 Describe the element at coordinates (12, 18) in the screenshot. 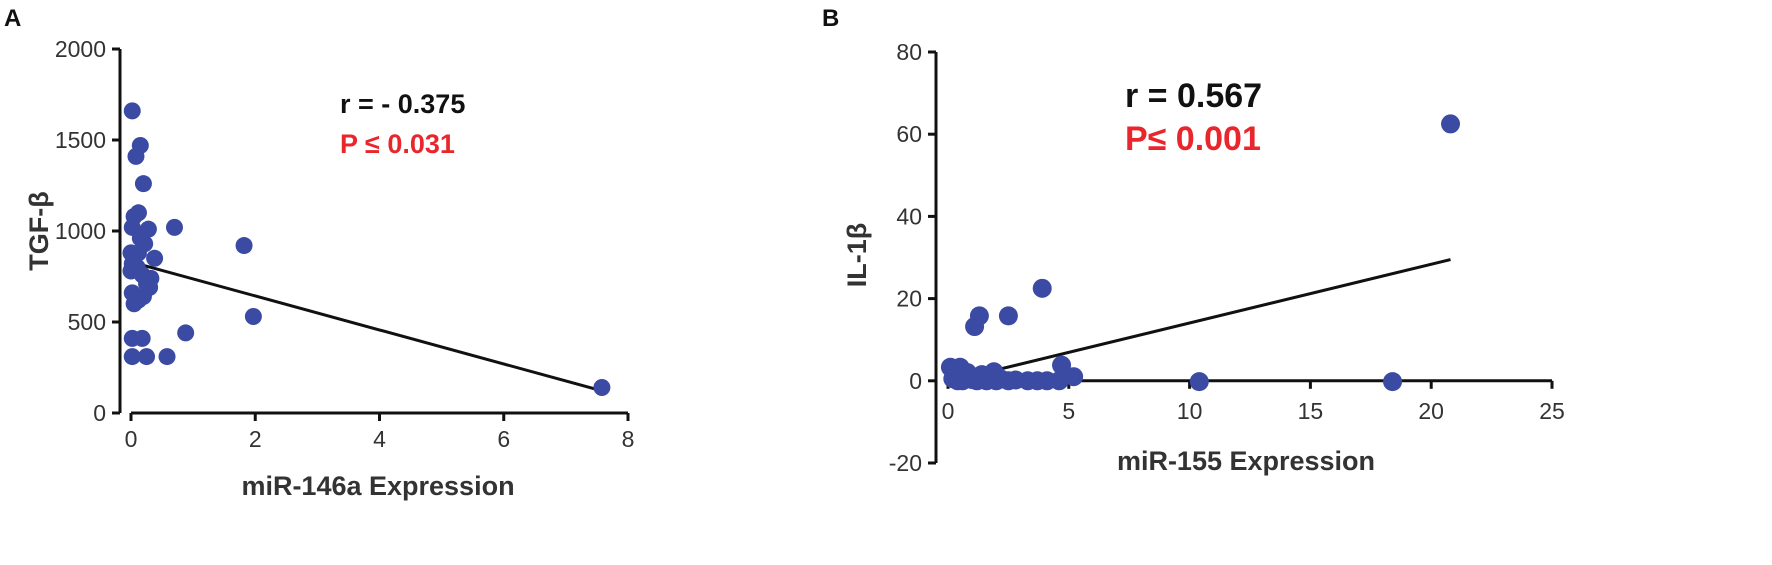

I see `panel-a-label: A` at that location.